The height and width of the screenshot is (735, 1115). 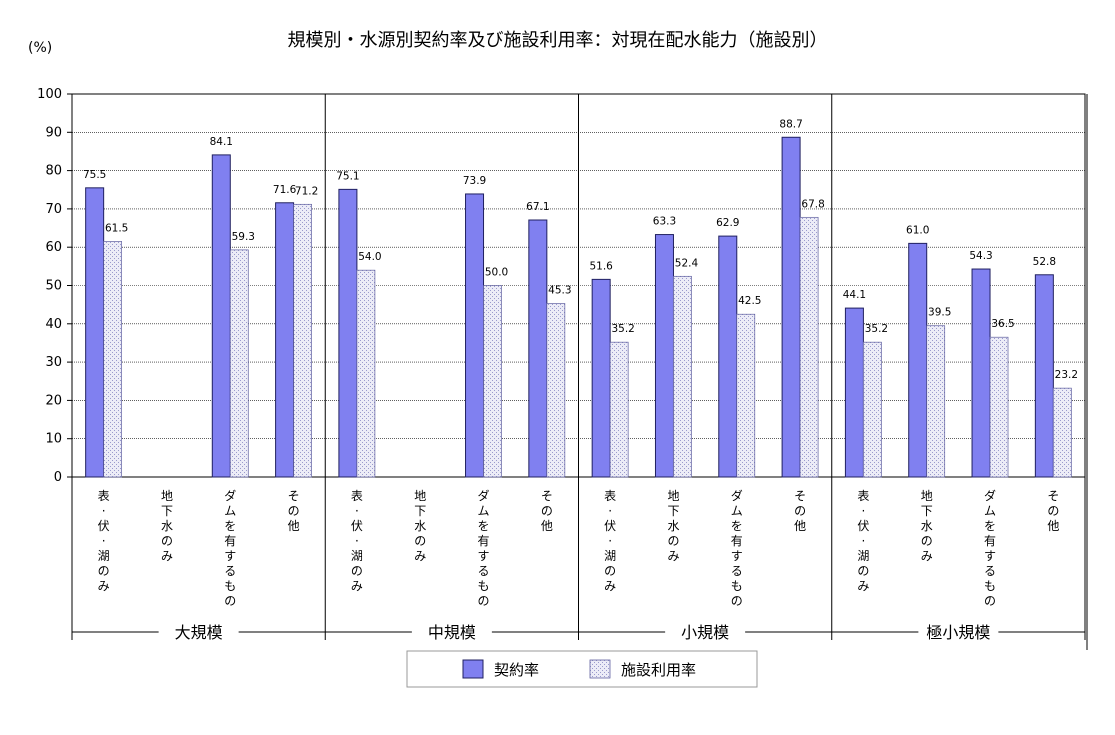 I want to click on legend-box, so click(x=582, y=669).